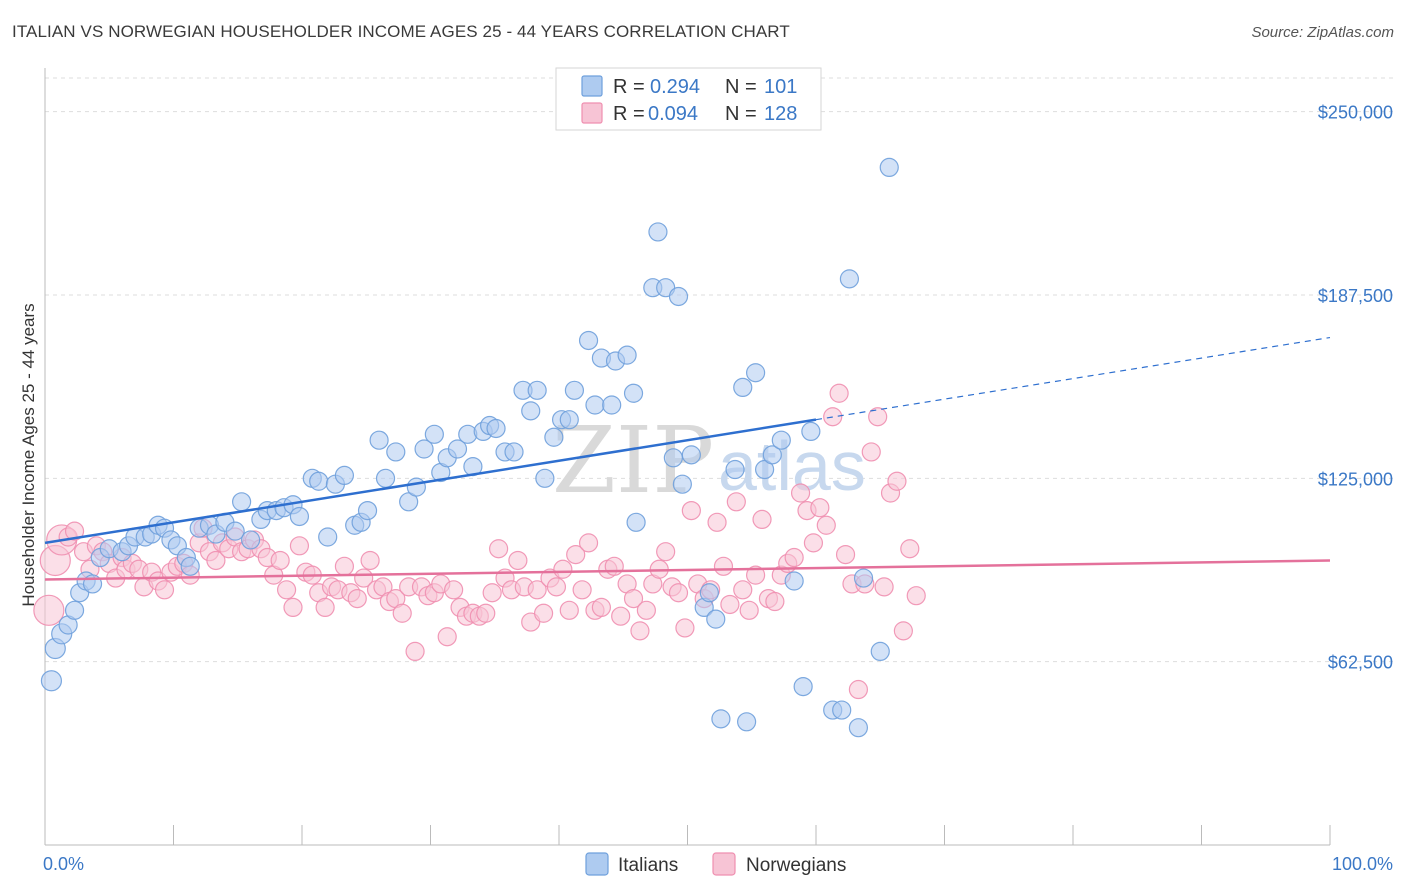  Describe the element at coordinates (780, 87) in the screenshot. I see `legend-n-italians: 101` at that location.